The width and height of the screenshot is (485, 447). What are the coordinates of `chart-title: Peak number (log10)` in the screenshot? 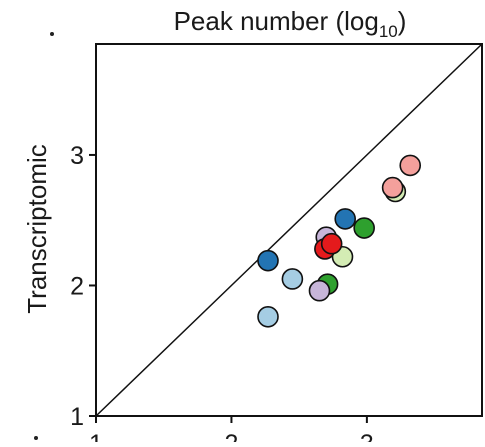 It's located at (290, 23).